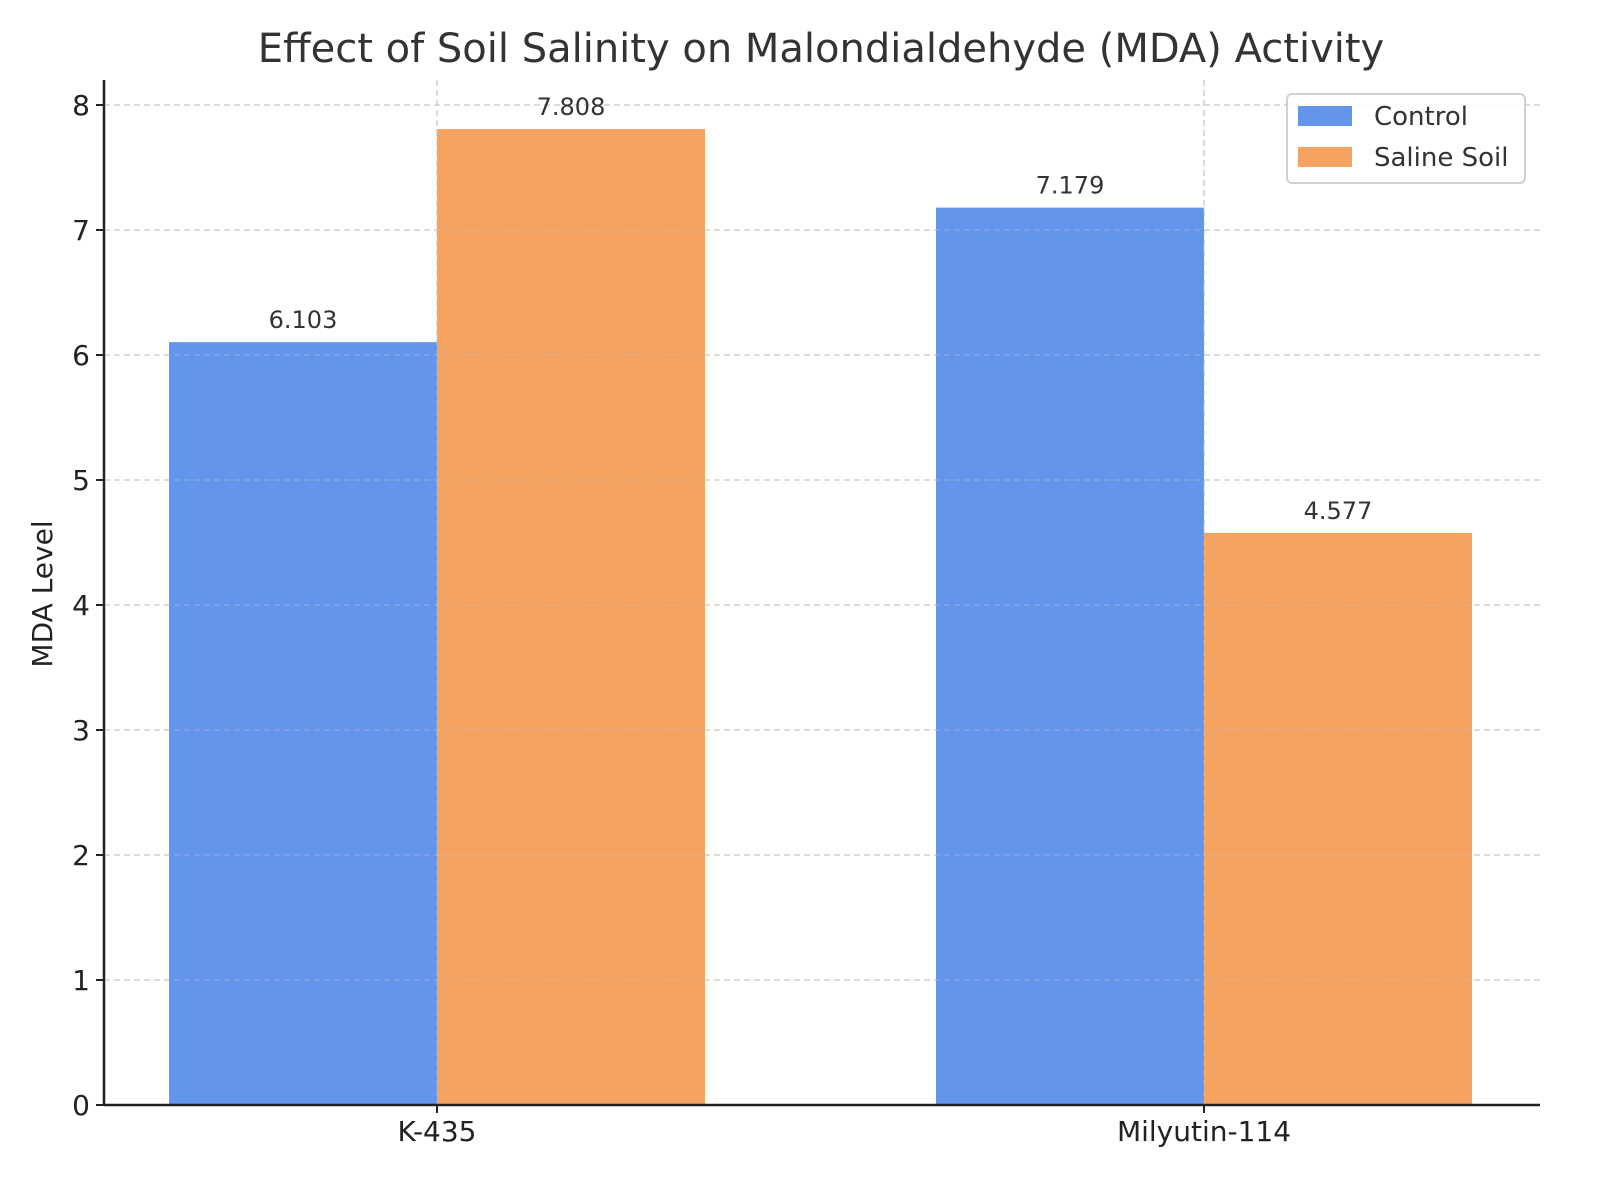  What do you see at coordinates (81, 1105) in the screenshot?
I see `y-tick-label: 0` at bounding box center [81, 1105].